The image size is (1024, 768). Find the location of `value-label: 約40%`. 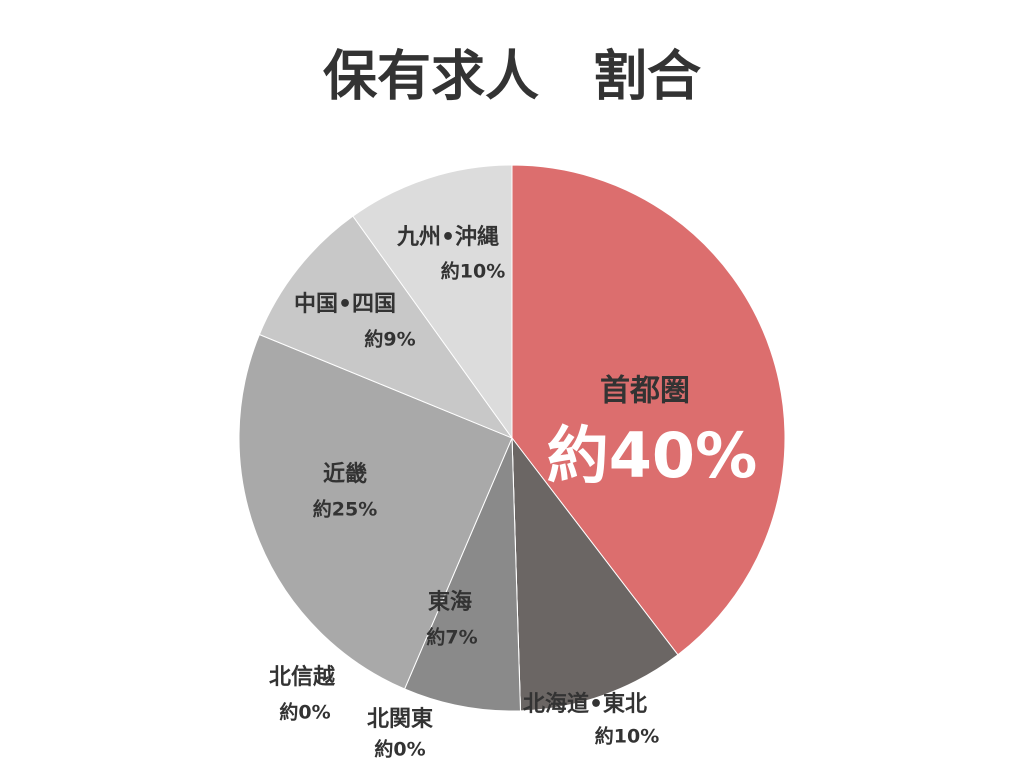

value-label: 約40% is located at coordinates (652, 455).